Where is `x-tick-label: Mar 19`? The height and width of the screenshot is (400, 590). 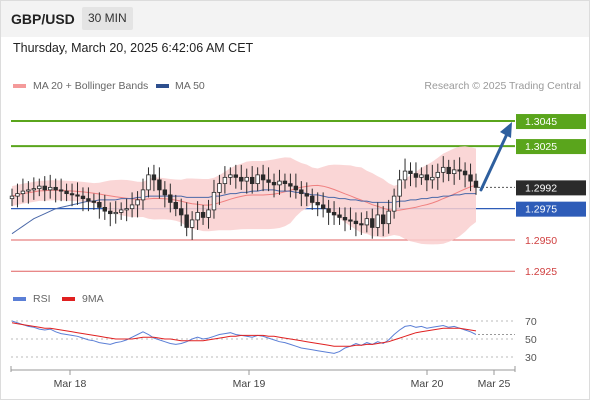
x-tick-label: Mar 19 is located at coordinates (249, 384).